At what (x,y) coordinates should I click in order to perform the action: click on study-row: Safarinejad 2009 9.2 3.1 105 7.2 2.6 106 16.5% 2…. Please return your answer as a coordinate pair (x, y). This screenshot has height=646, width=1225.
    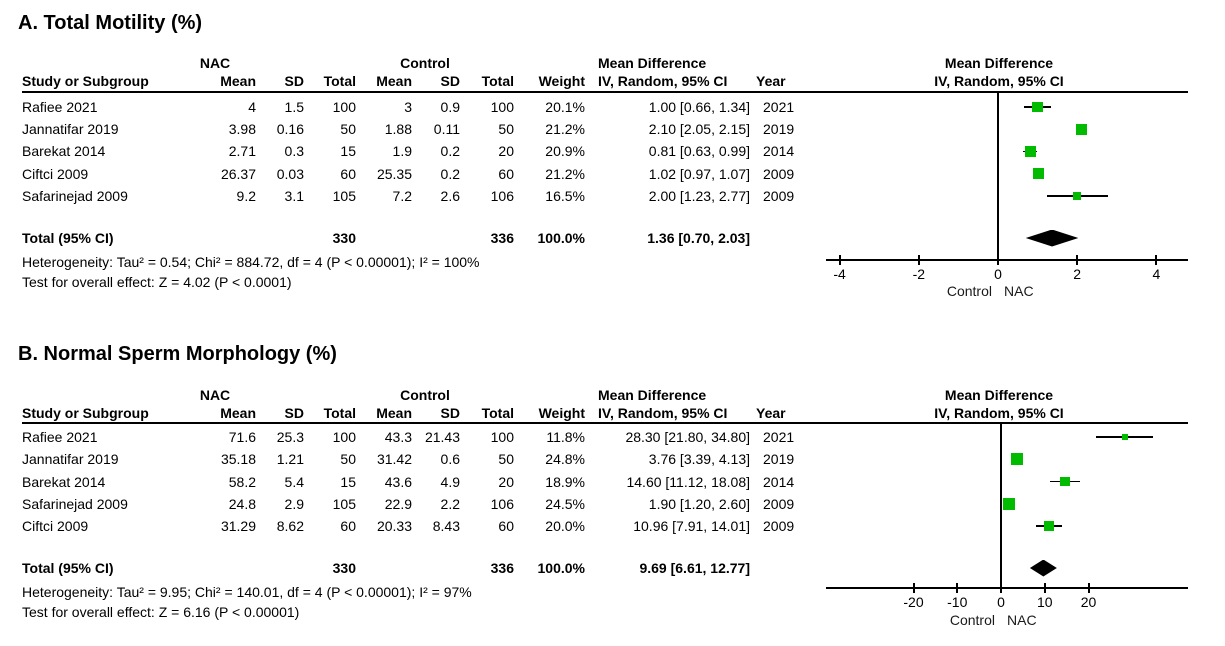
    Looking at the image, I should click on (612, 196).